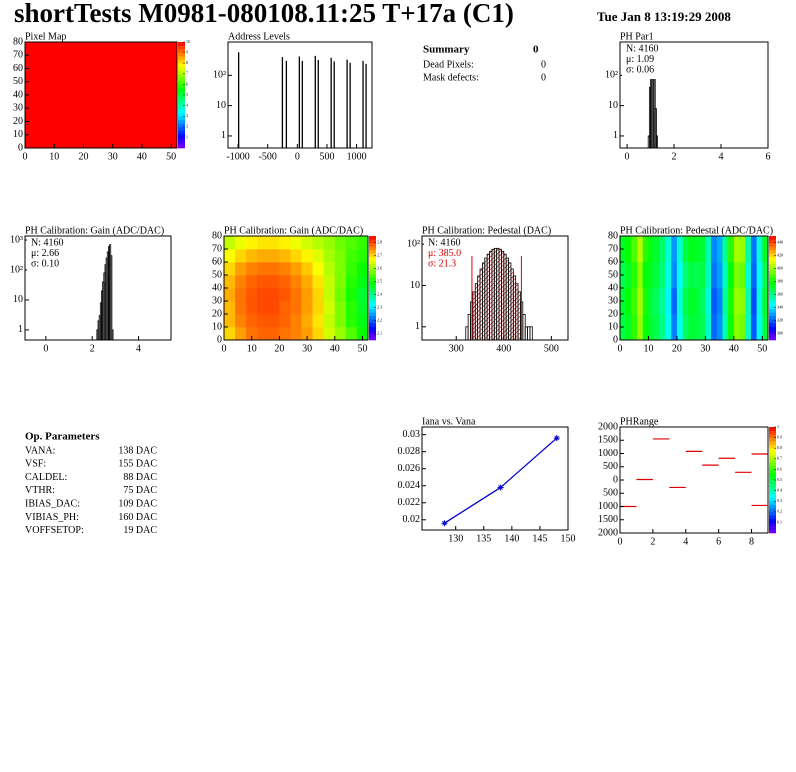  Describe the element at coordinates (780, 241) in the screenshot. I see `palette-label: 440` at that location.